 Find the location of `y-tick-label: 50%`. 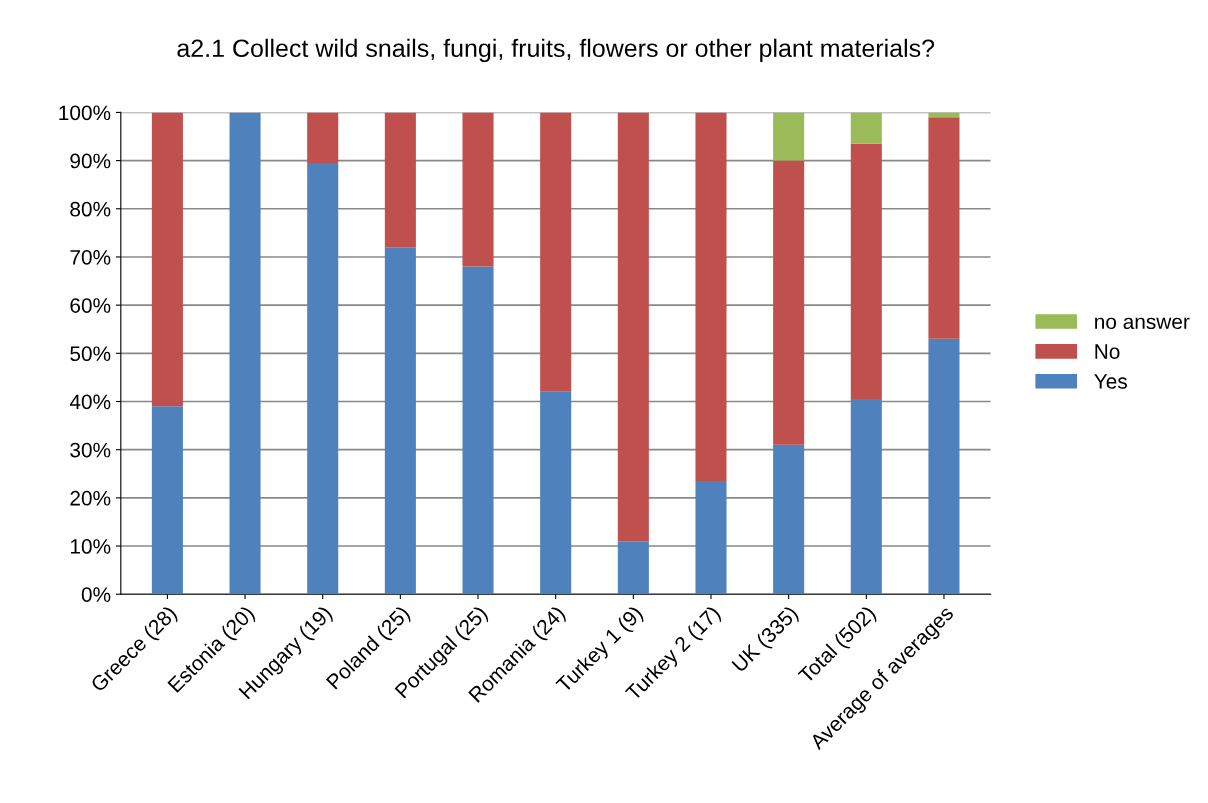

y-tick-label: 50% is located at coordinates (90, 354).